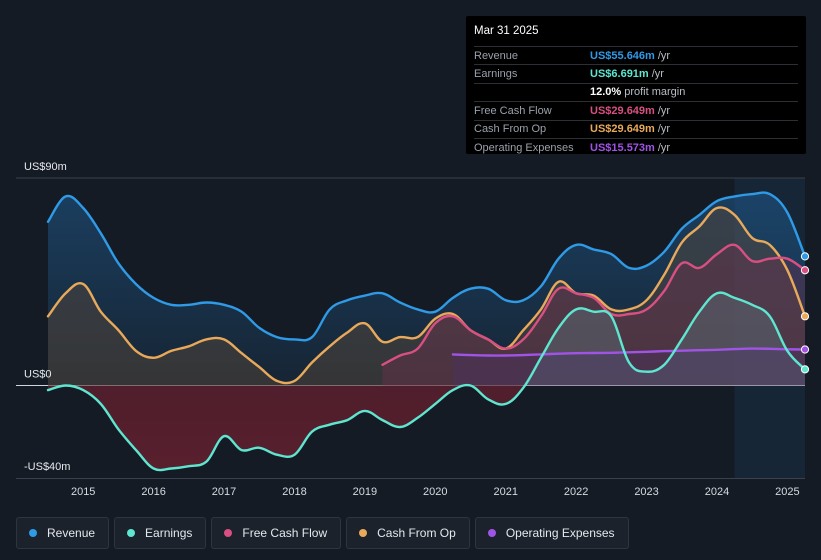 This screenshot has width=821, height=560. I want to click on tooltip-row-label: Operating Expenses, so click(524, 147).